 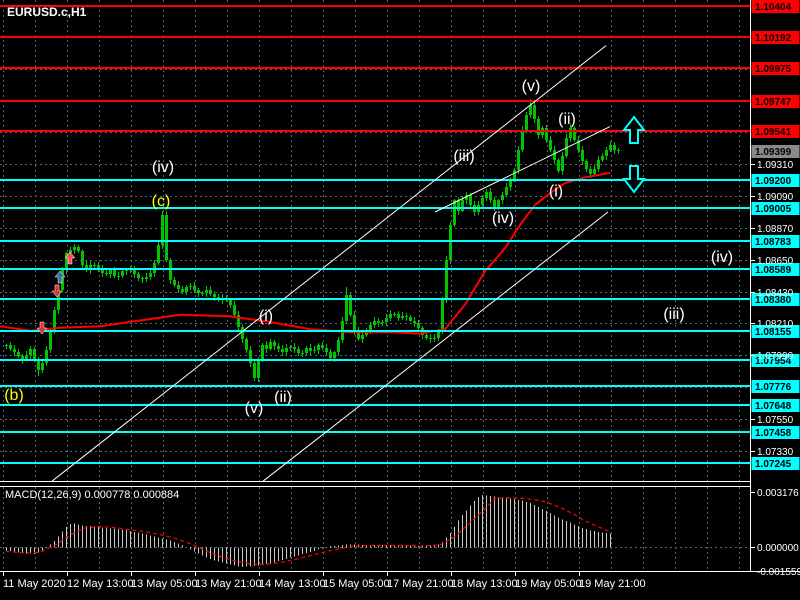 What do you see at coordinates (548, 584) in the screenshot?
I see `time-tick-label: 19 May 05:00` at bounding box center [548, 584].